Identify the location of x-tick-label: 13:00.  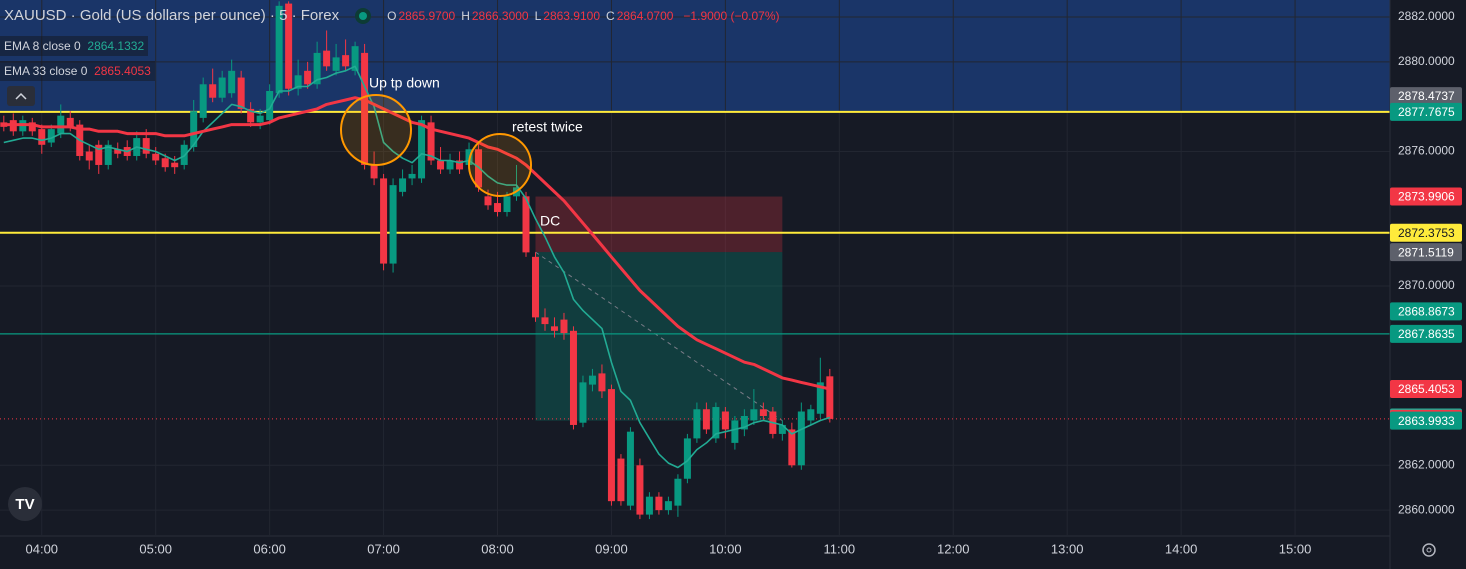
(1067, 548).